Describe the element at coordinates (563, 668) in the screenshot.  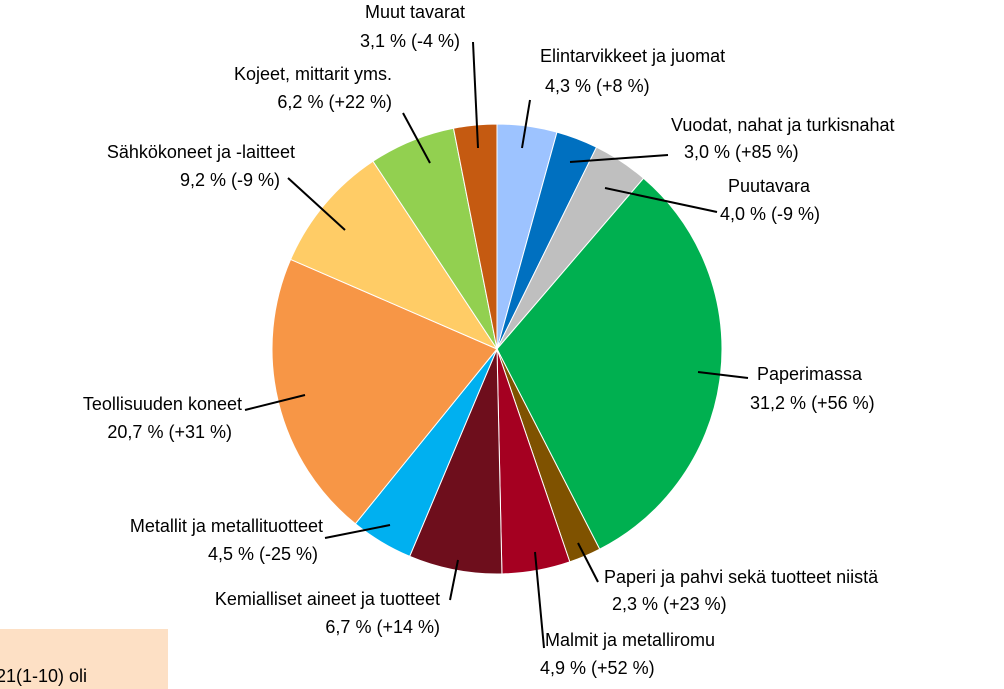
I see `value-label: 4,9 %` at that location.